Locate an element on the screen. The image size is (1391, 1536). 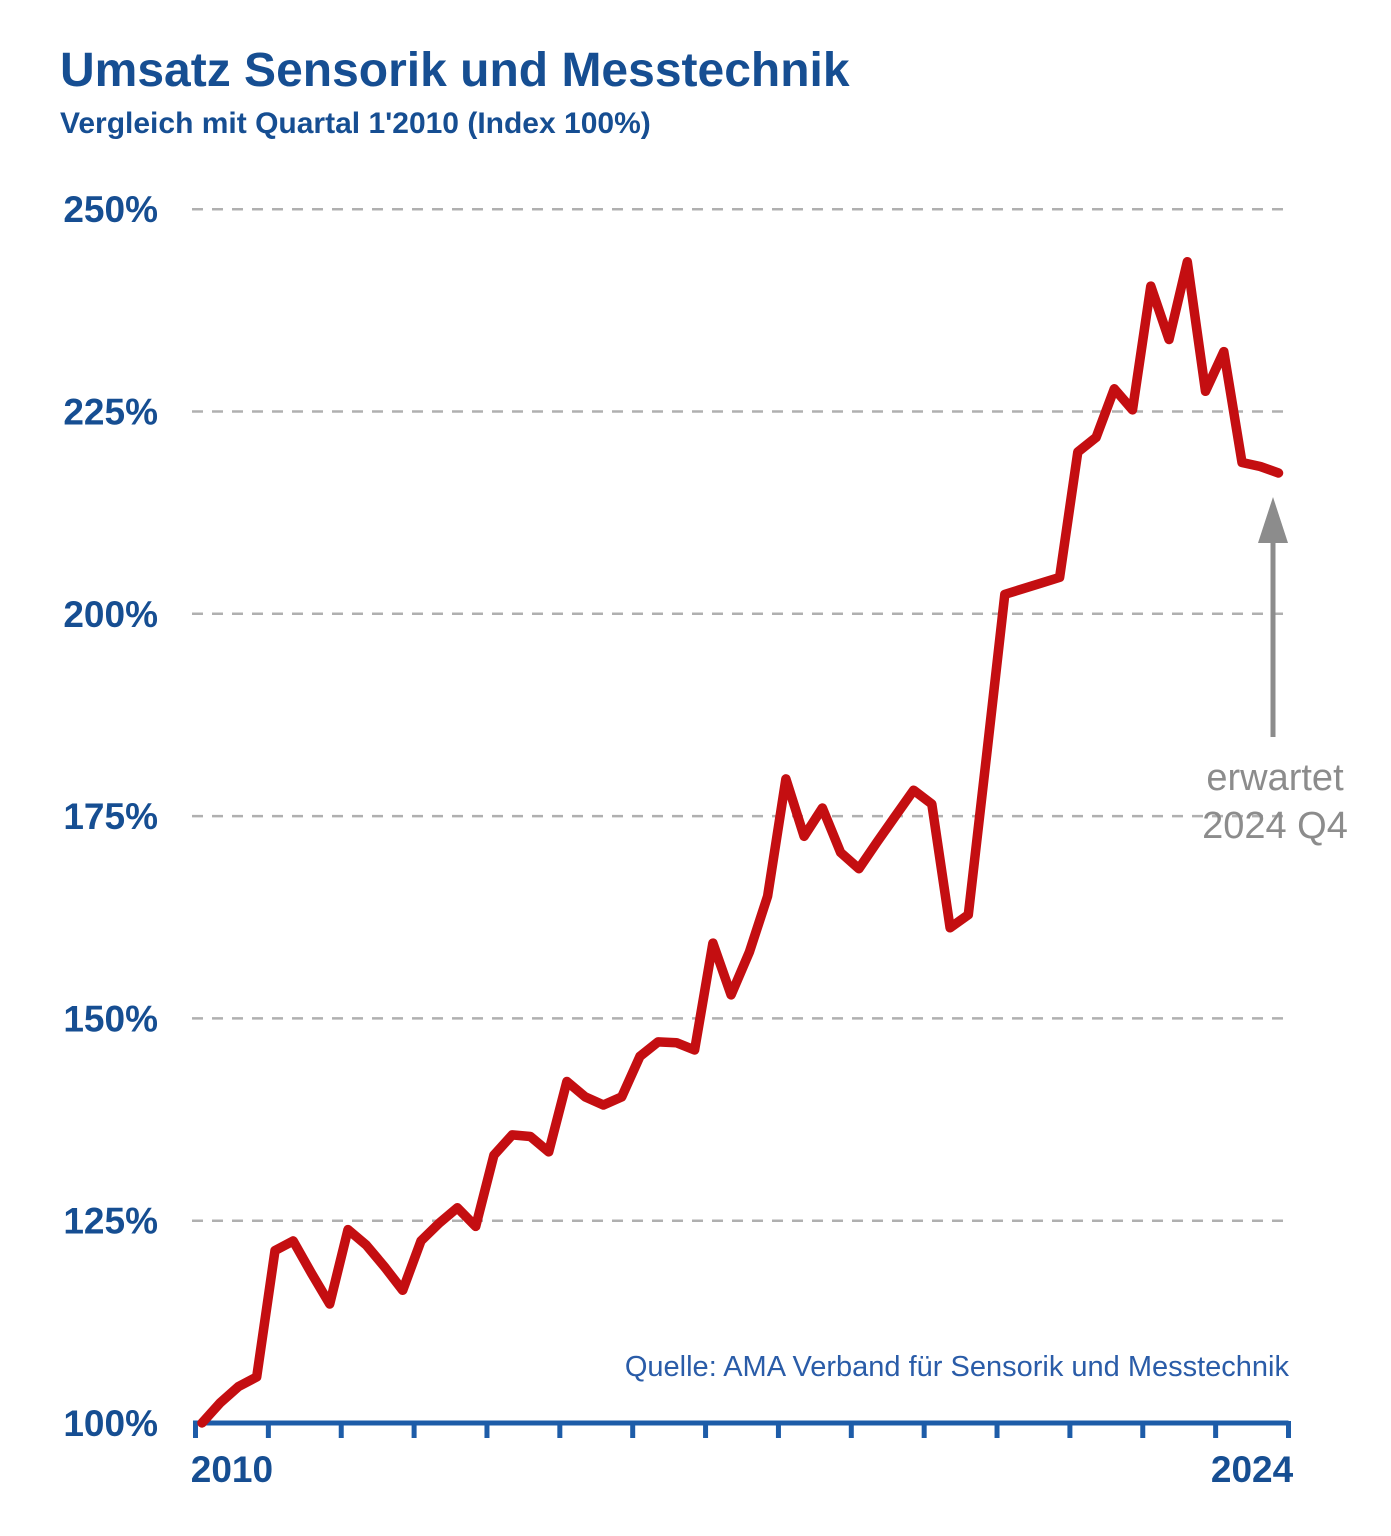
x-axis: 2010 2024 is located at coordinates (742, 1455).